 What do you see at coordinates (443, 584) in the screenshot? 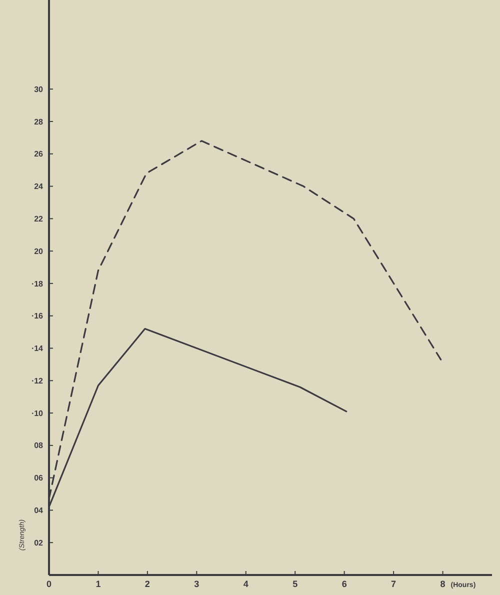
I see `x-tick-label: 8` at bounding box center [443, 584].